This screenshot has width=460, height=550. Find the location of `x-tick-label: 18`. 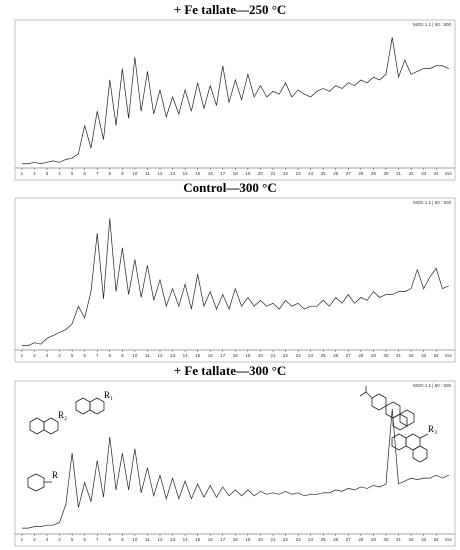

x-tick-label: 18 is located at coordinates (236, 173).